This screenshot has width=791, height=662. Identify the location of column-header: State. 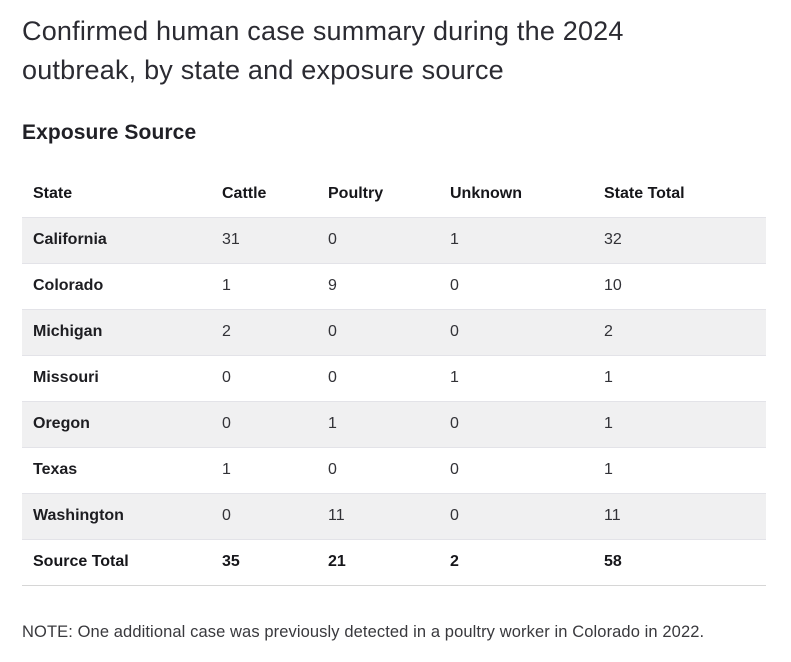
(53, 193).